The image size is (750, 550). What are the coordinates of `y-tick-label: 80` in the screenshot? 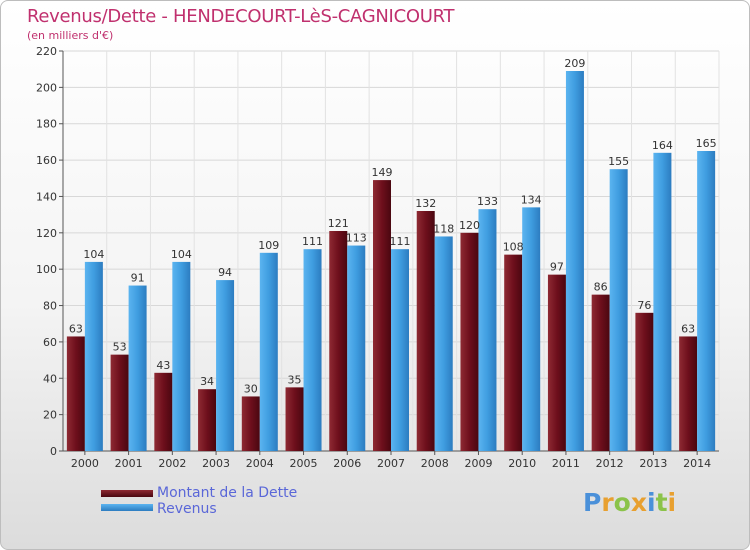 It's located at (50, 306).